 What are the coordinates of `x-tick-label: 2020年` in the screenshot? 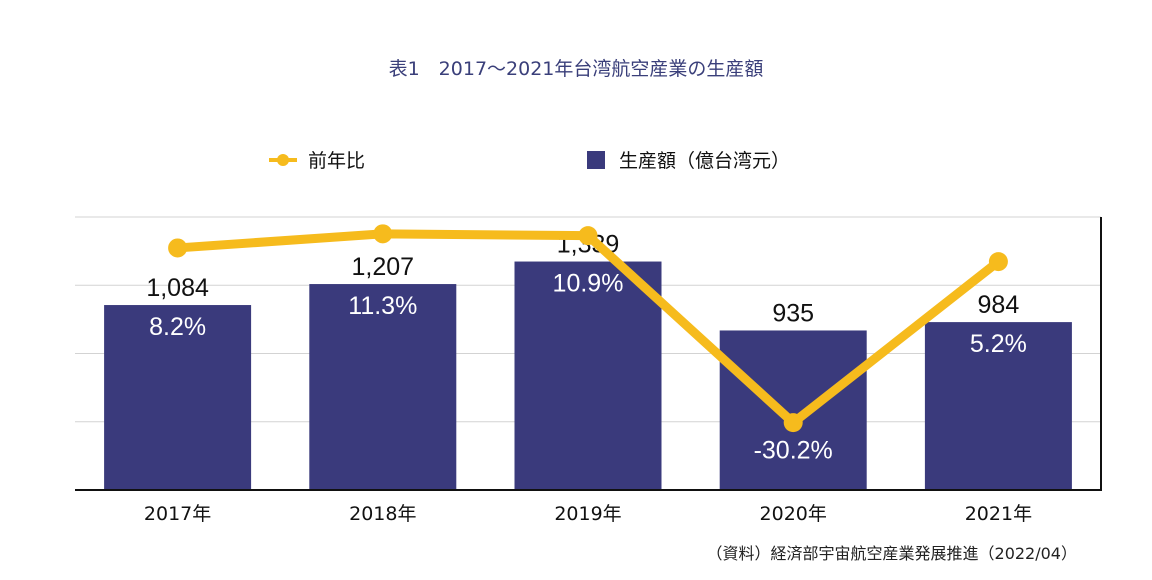 It's located at (793, 514).